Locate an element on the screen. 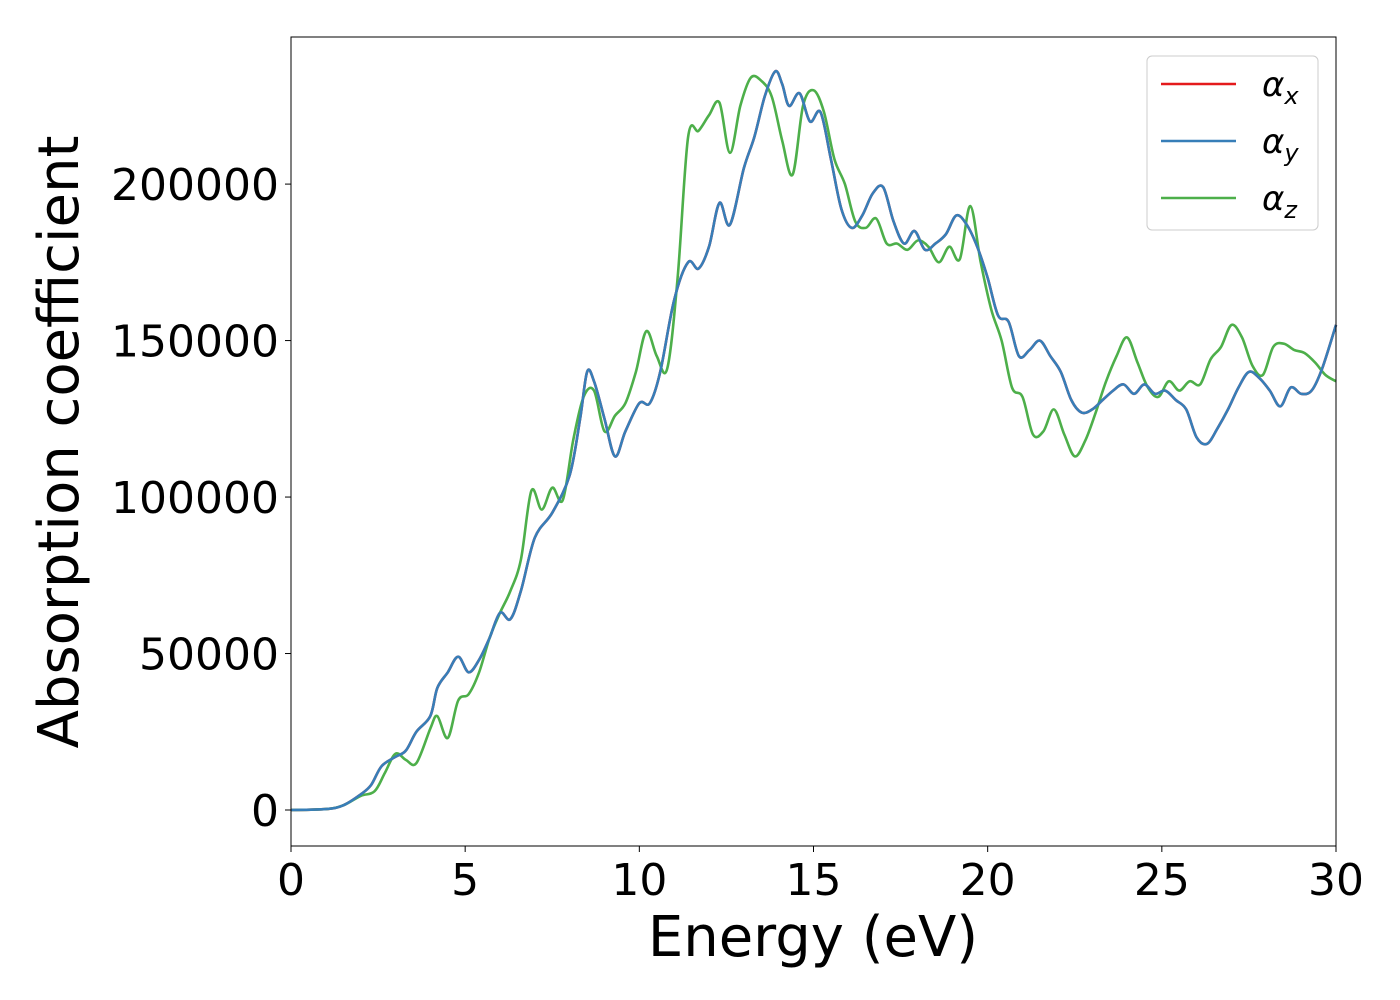  x-axis-label: Energy (eV) is located at coordinates (813, 937).